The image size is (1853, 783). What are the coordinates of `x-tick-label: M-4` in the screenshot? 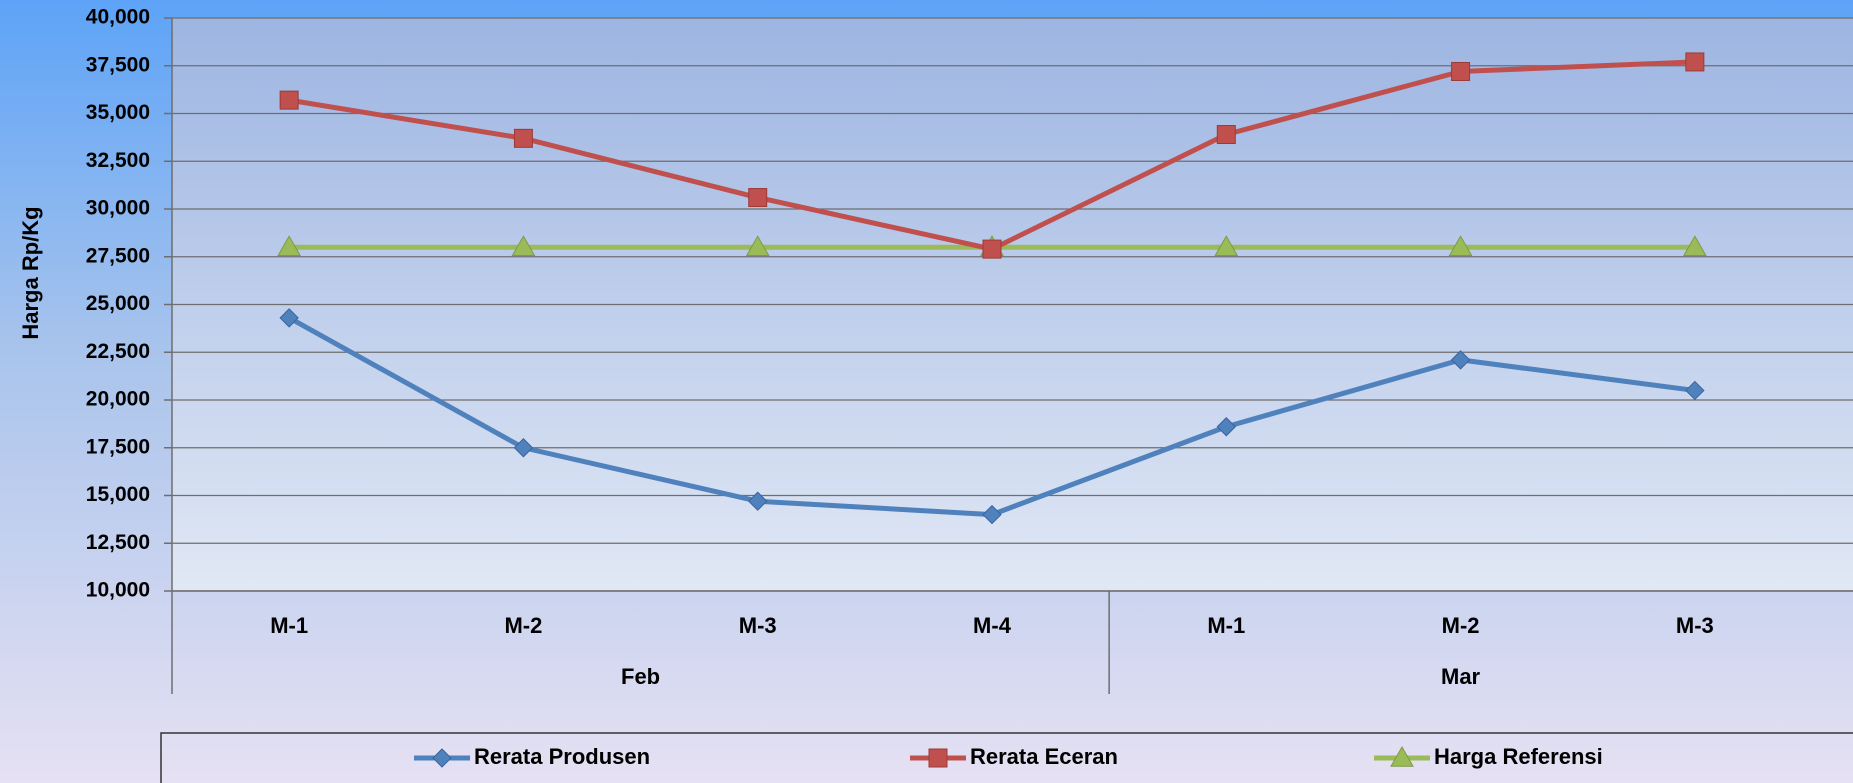 It's located at (992, 625).